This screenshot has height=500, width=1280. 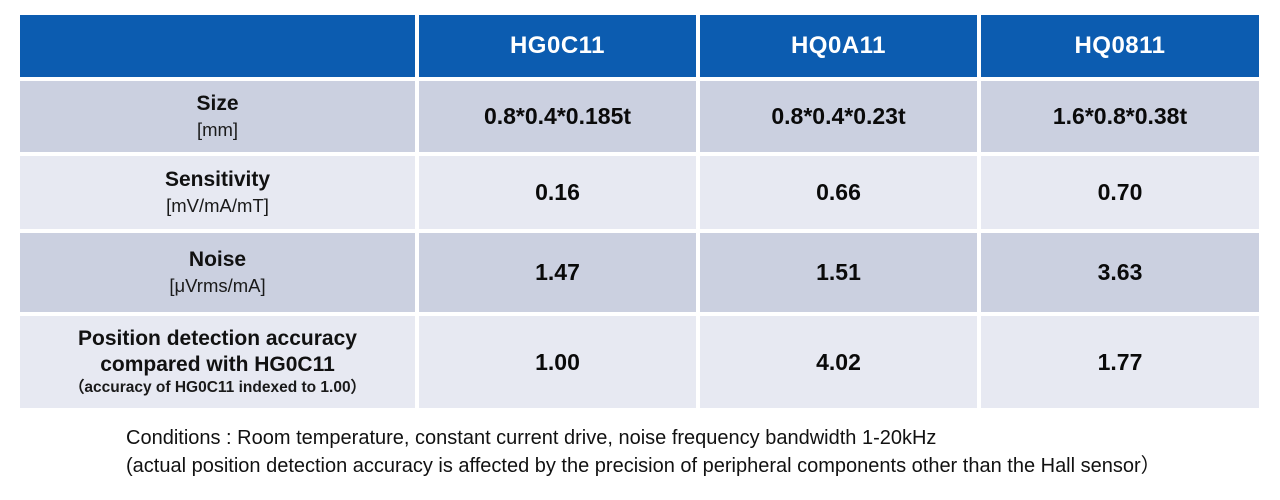 I want to click on row-label-position-accuracy-line2: compared with HG0C11, so click(x=217, y=364).